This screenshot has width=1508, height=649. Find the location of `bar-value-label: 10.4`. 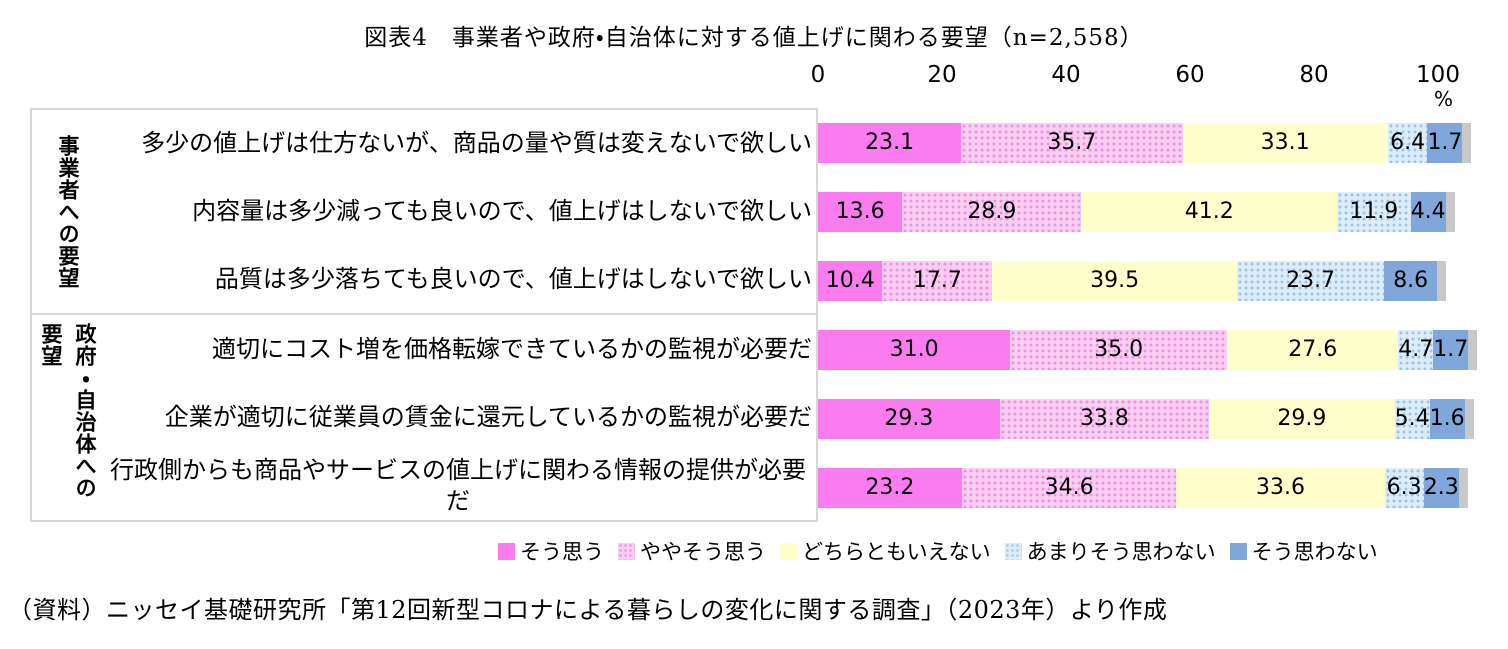

bar-value-label: 10.4 is located at coordinates (850, 280).